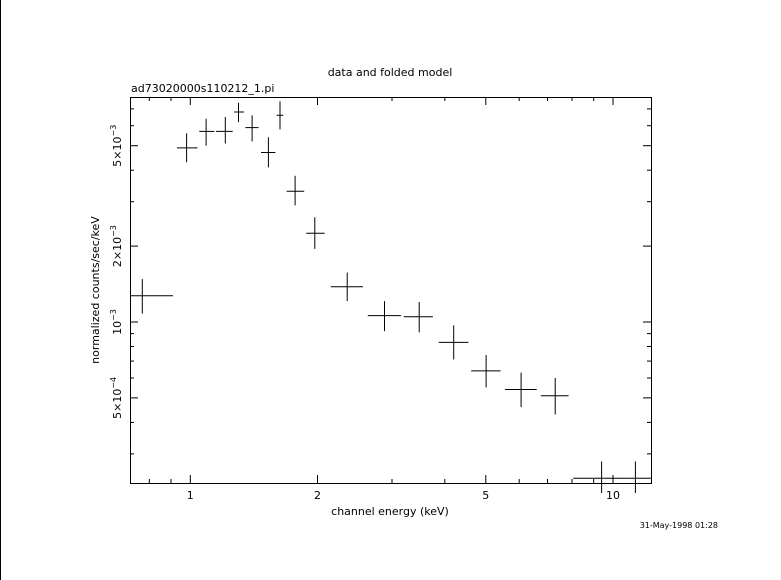 The image size is (781, 580). I want to click on x-tick-label: 5, so click(485, 495).